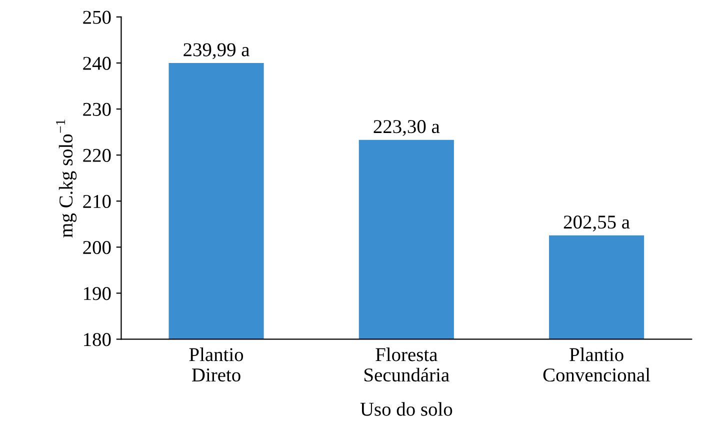  I want to click on y-tick-label: 190, so click(97, 293).